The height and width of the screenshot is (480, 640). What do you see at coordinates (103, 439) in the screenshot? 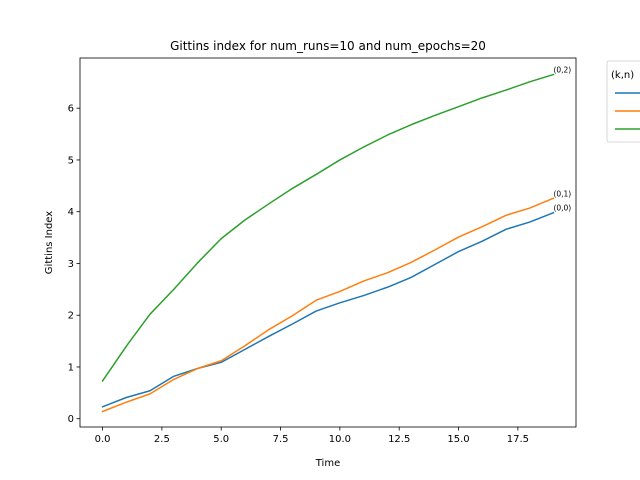
I see `x-tick-label: 0.0` at bounding box center [103, 439].